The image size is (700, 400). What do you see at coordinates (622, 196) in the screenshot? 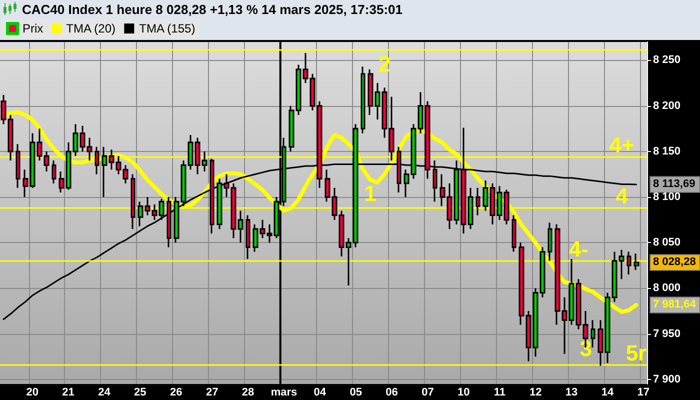
I see `annotation: 4` at bounding box center [622, 196].